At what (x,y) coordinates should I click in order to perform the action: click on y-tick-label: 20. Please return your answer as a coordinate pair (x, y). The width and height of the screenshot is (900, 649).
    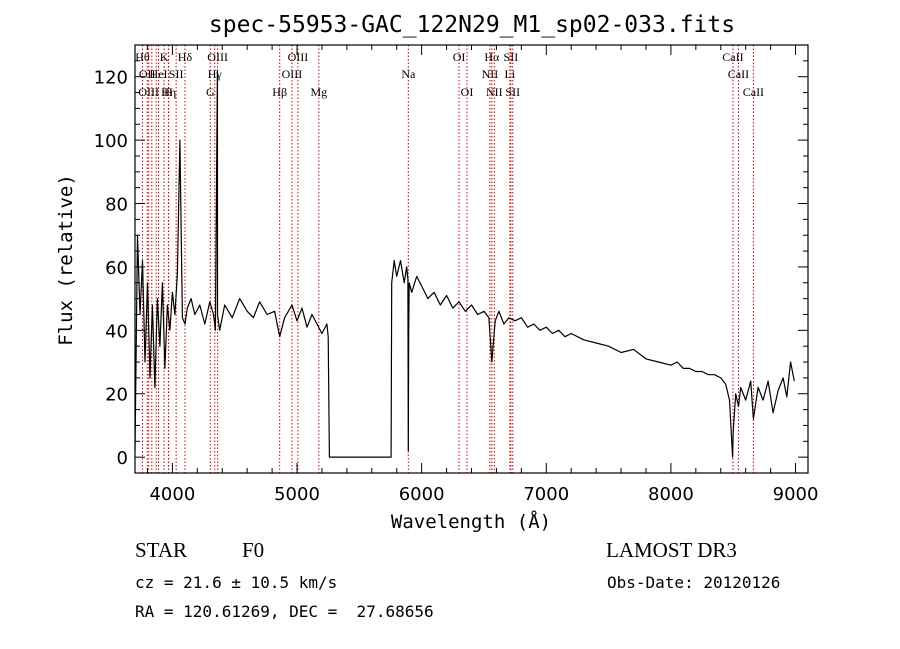
    Looking at the image, I should click on (116, 395).